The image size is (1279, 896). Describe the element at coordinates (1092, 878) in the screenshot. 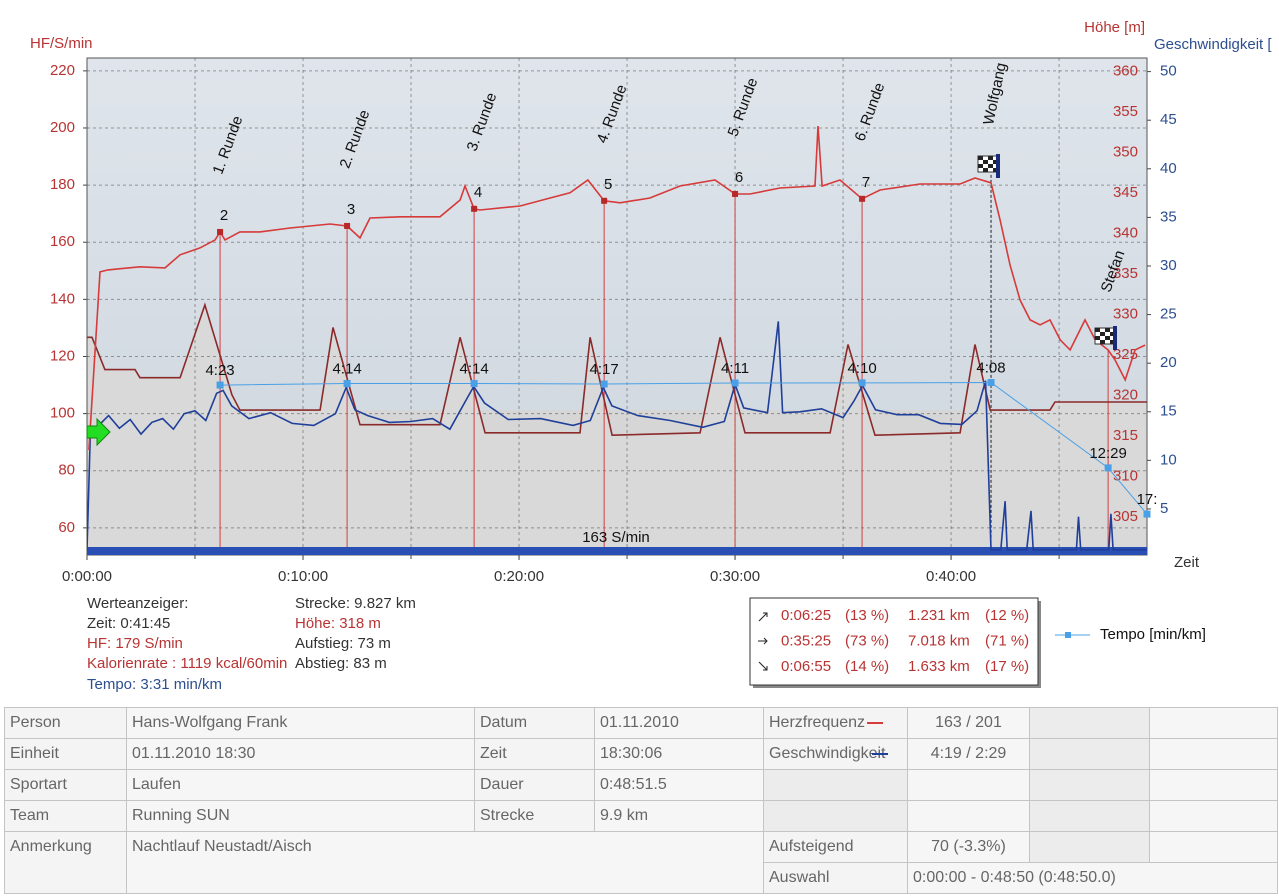

I see `table-cell: 0:00:00 - 0:48:50 (0:48:50.0)` at that location.